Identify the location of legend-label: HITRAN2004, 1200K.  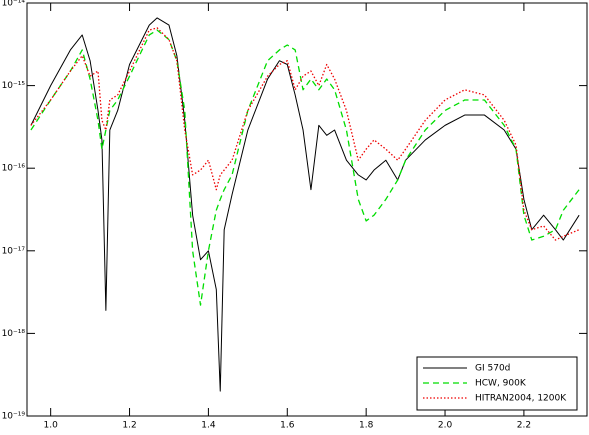
(521, 399).